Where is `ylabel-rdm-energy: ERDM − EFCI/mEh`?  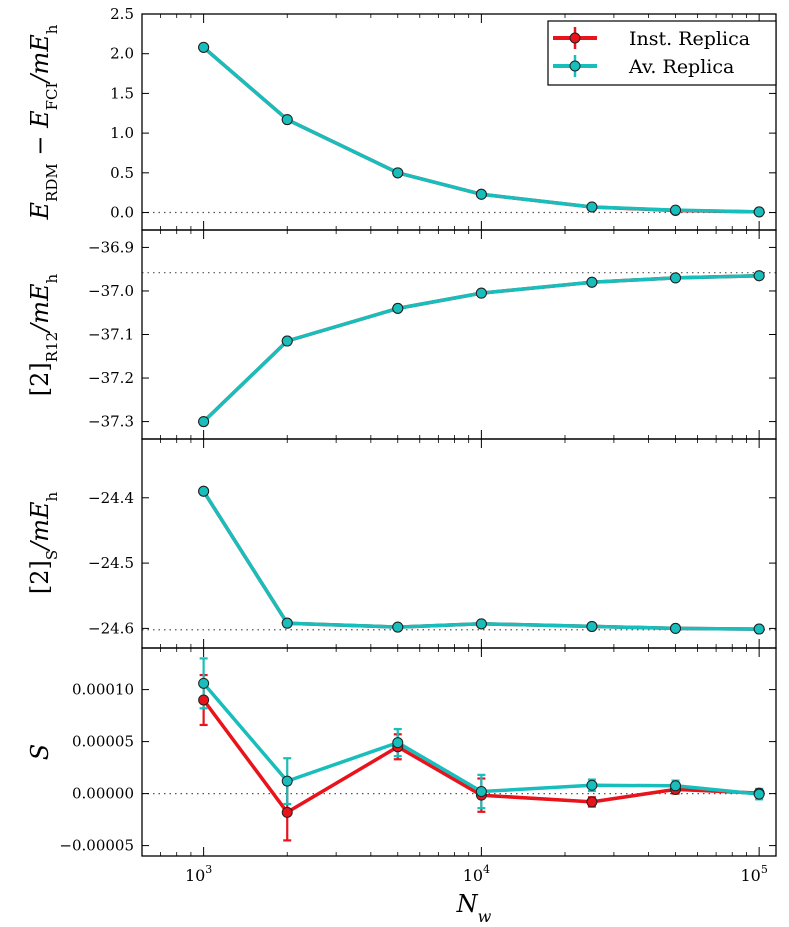
ylabel-rdm-energy: ERDM − EFCI/mEh is located at coordinates (43, 122).